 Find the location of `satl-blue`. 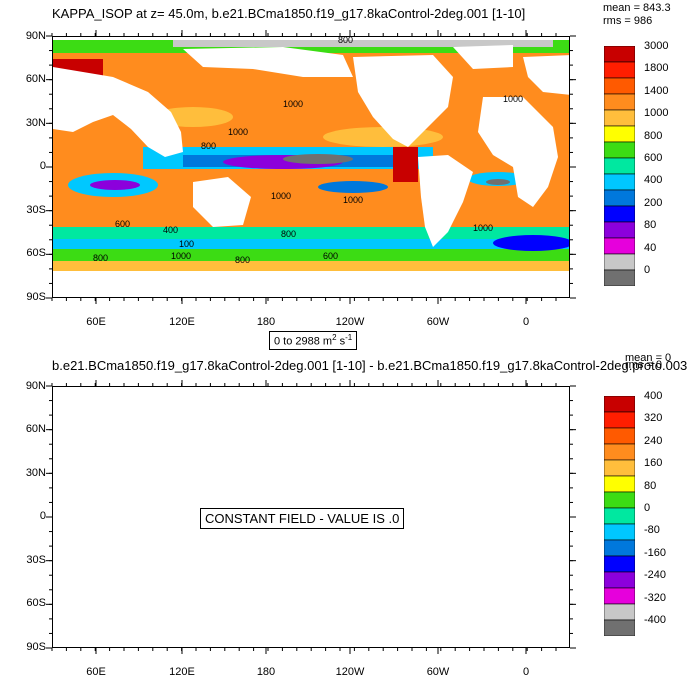

satl-blue is located at coordinates (531, 243).